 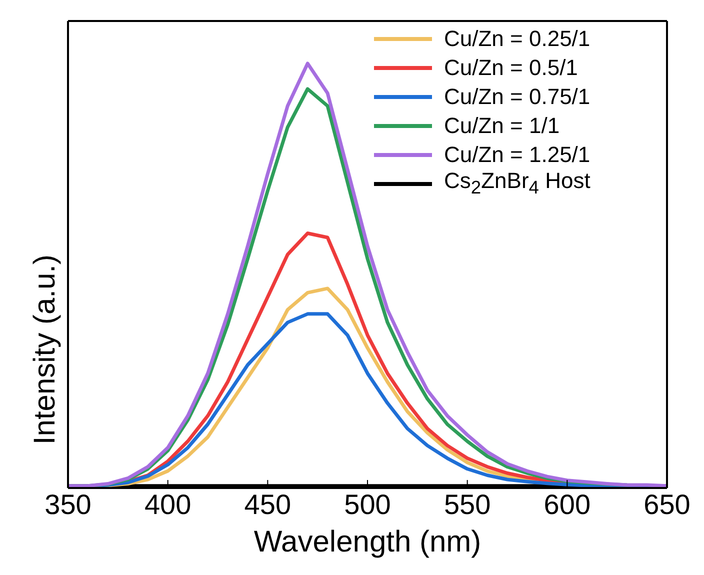 What do you see at coordinates (68, 504) in the screenshot?
I see `x-tick-label: 350` at bounding box center [68, 504].